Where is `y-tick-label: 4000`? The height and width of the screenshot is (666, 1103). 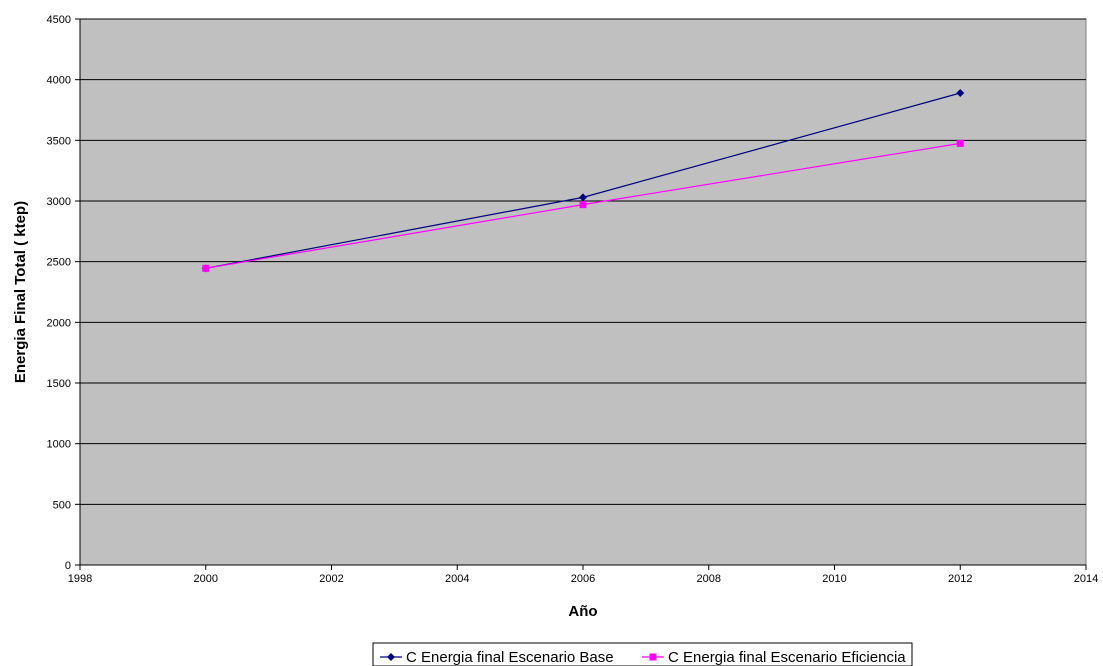
y-tick-label: 4000 is located at coordinates (59, 81).